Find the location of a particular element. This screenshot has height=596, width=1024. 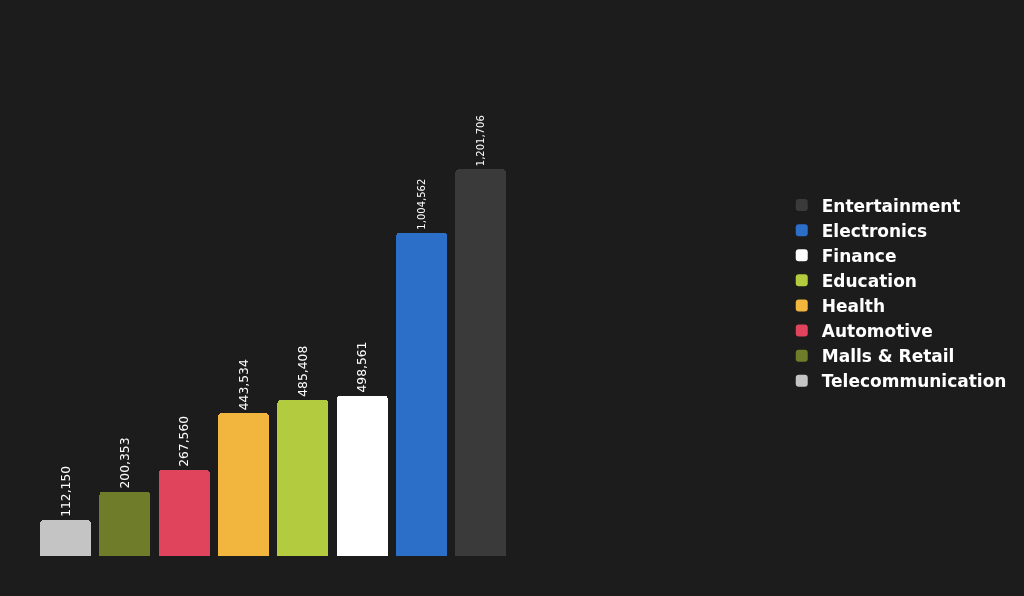

data-label: 498,561 is located at coordinates (362, 367).